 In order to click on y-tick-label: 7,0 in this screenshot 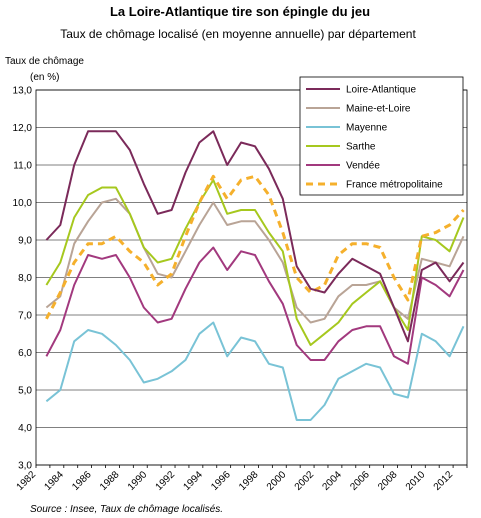, I will do `click(25, 316)`.